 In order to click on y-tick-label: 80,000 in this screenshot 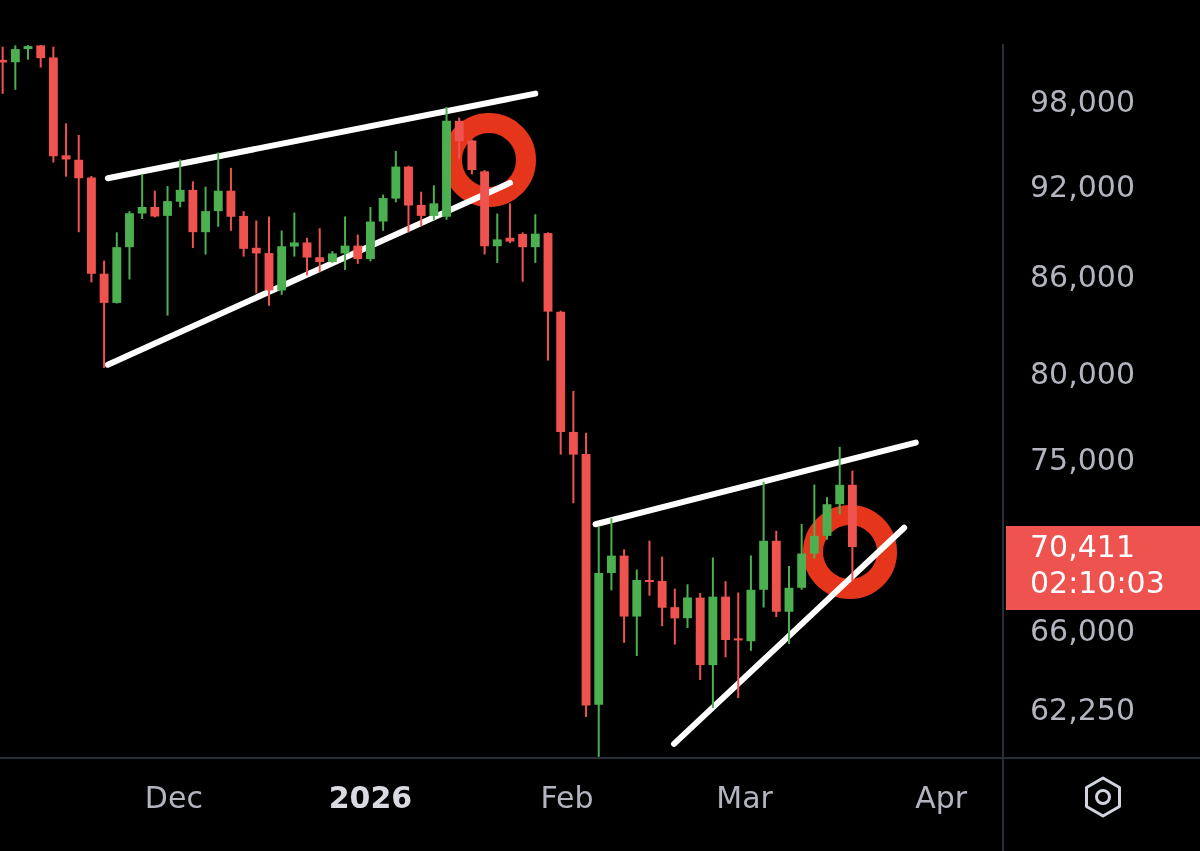, I will do `click(1082, 373)`.